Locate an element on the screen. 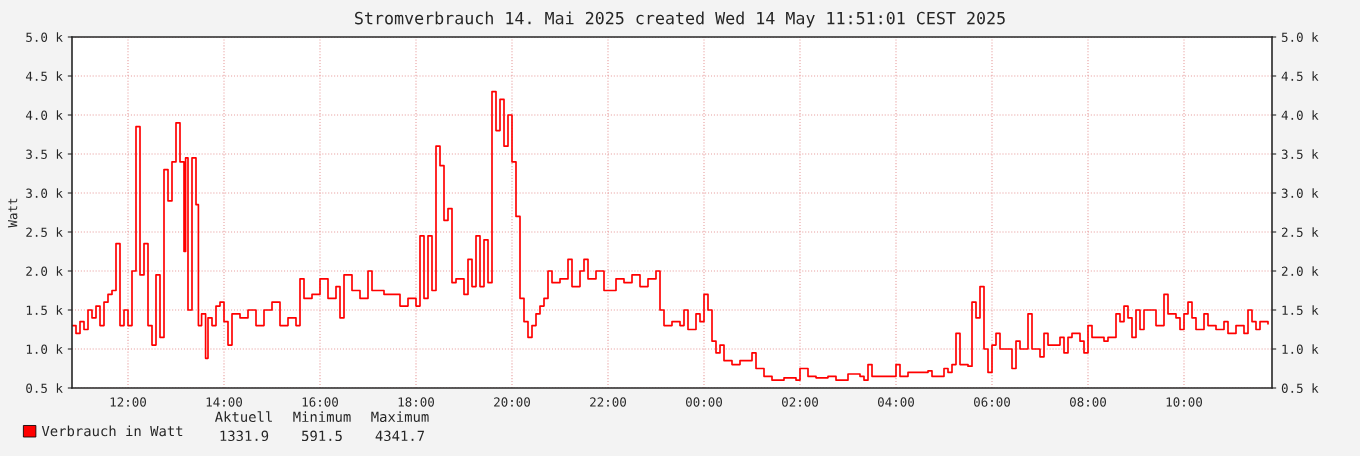 Image resolution: width=1360 pixels, height=456 pixels. x-tick-label: 16:00 is located at coordinates (320, 402).